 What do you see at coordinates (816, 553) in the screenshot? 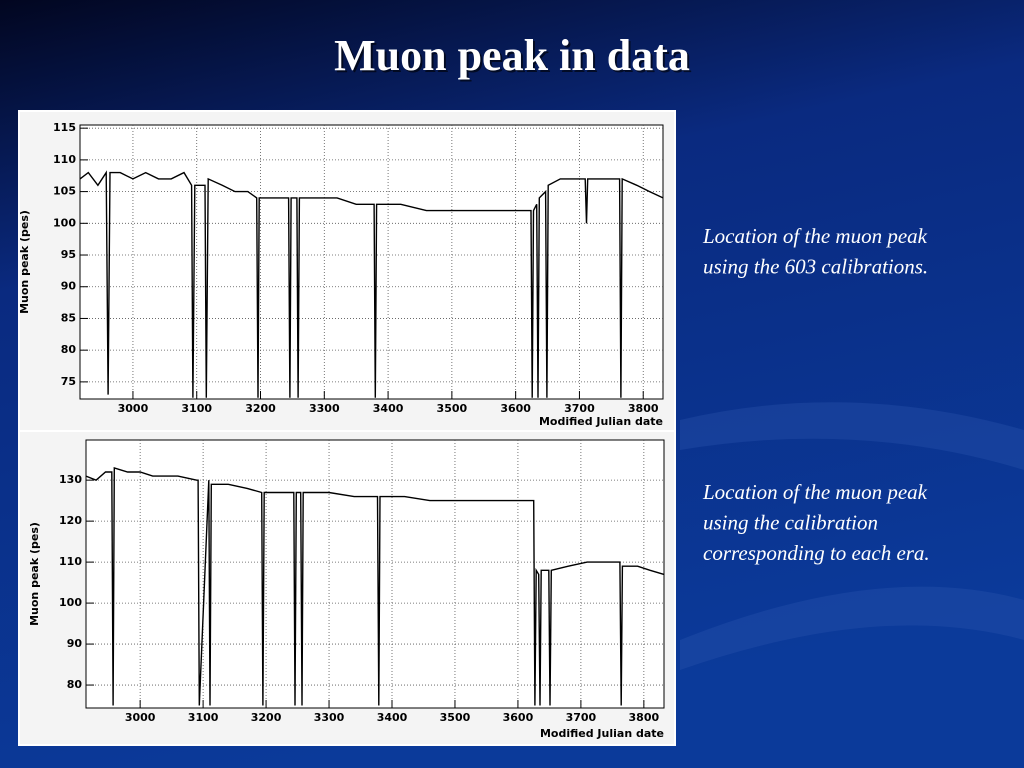
I see `note-line: corresponding to each era.` at bounding box center [816, 553].